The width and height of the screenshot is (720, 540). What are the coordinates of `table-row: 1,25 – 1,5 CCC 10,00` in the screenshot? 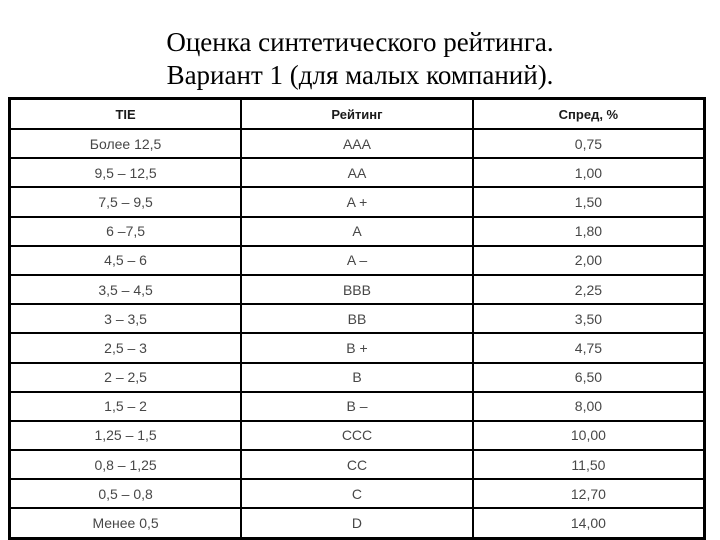 It's located at (357, 435).